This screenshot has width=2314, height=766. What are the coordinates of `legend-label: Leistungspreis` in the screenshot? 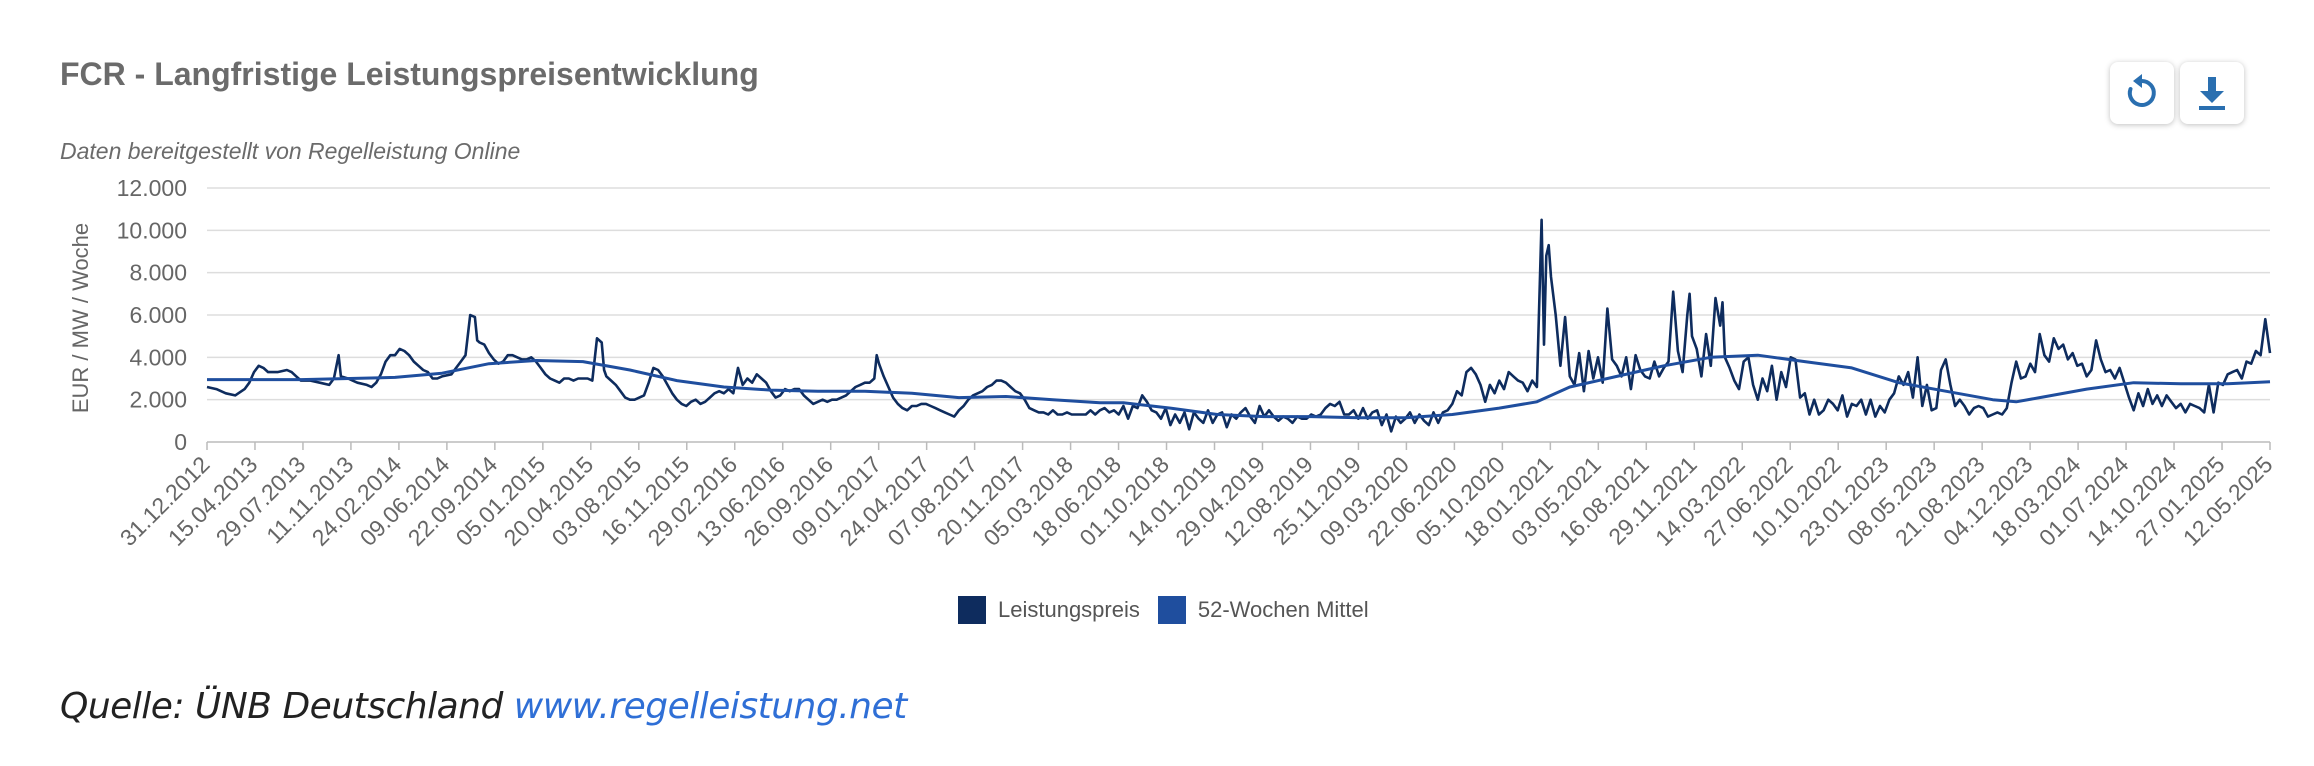 It's located at (1069, 609).